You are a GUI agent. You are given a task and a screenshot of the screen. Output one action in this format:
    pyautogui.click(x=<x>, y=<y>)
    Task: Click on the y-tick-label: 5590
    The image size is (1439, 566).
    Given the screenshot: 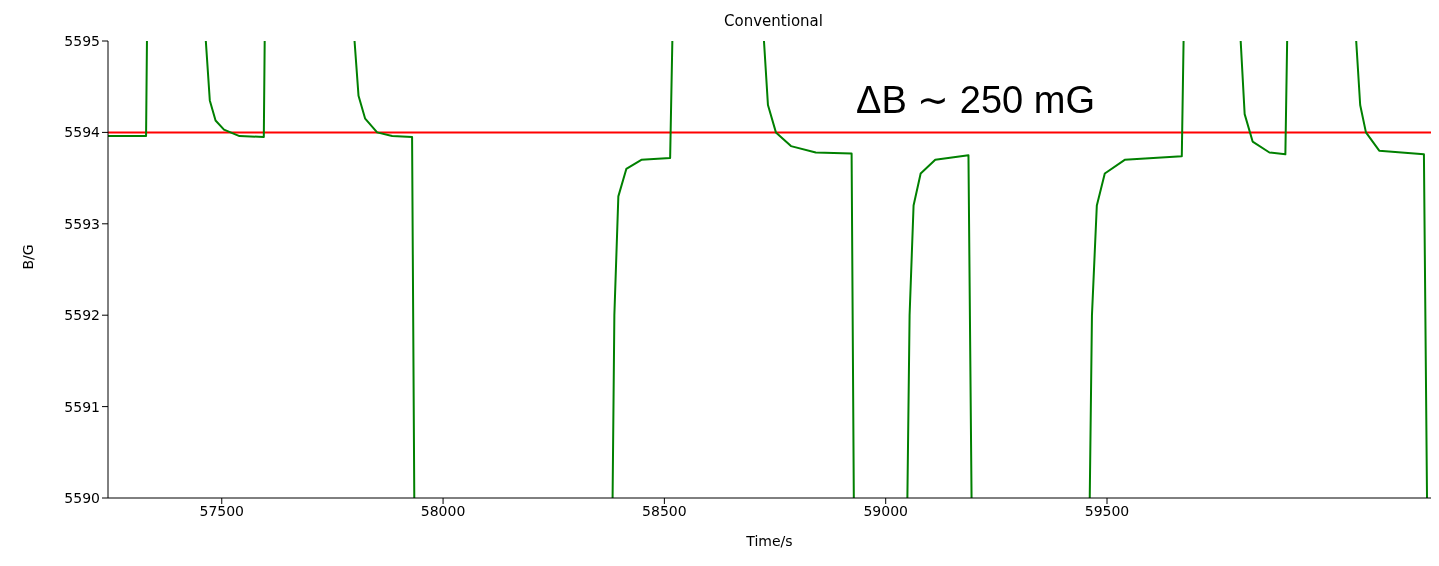 What is the action you would take?
    pyautogui.click(x=82, y=497)
    